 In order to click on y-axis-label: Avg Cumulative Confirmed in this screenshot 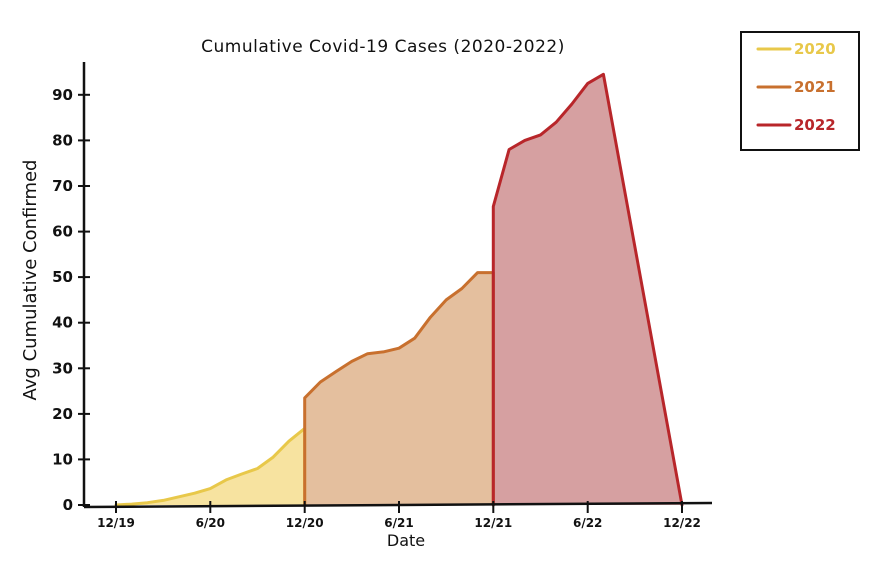, I will do `click(30, 280)`.